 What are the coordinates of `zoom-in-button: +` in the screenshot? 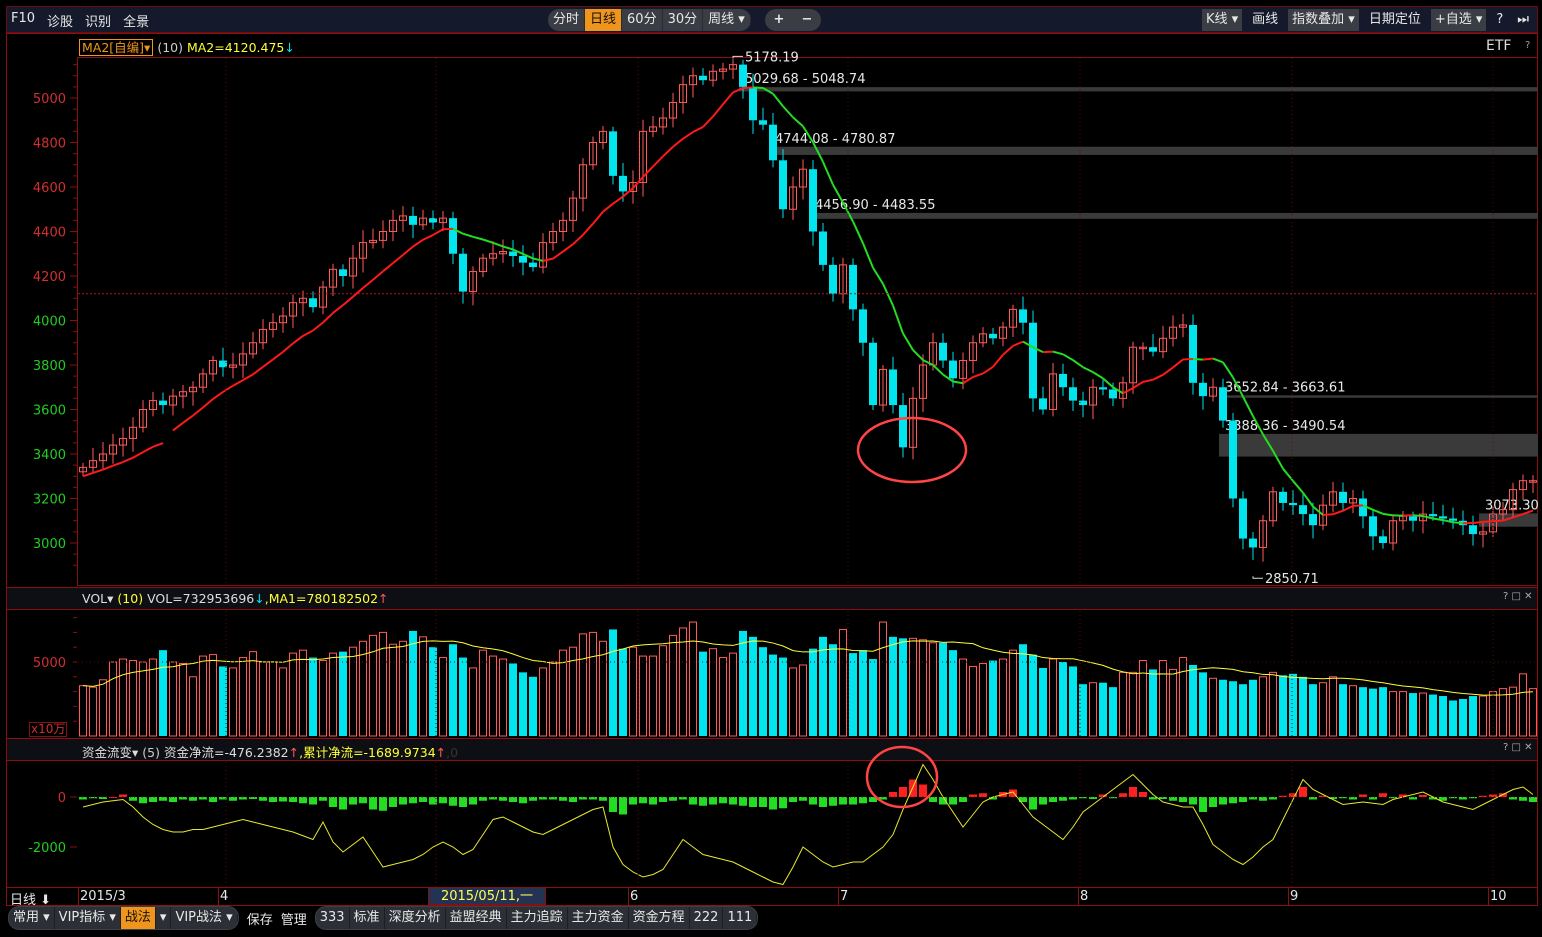 It's located at (779, 19).